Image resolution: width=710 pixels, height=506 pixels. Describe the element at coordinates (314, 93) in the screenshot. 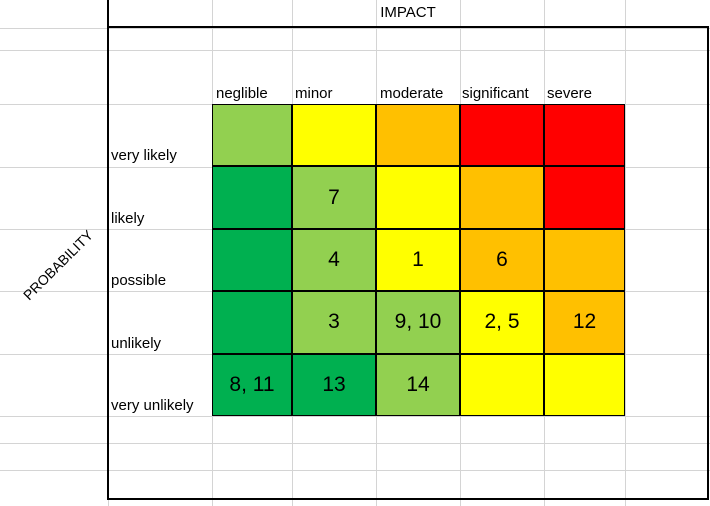

I see `impact-level-label: minor` at that location.